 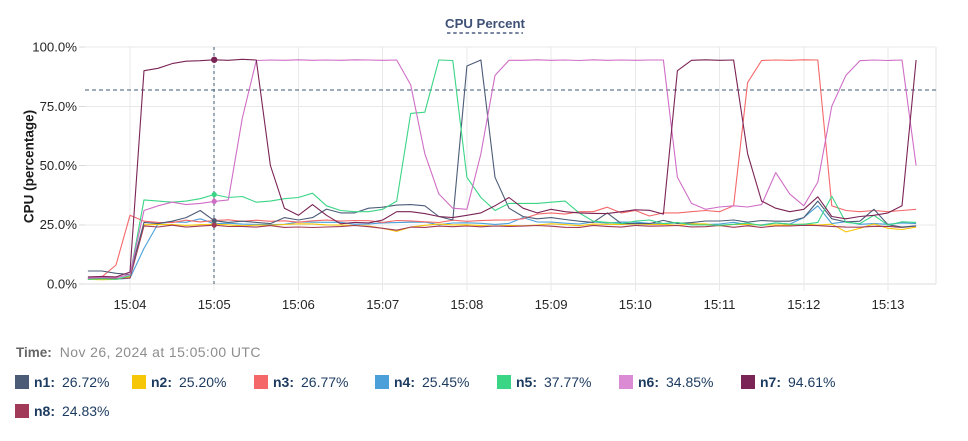 What do you see at coordinates (59, 106) in the screenshot?
I see `svg-text: 75.0%` at bounding box center [59, 106].